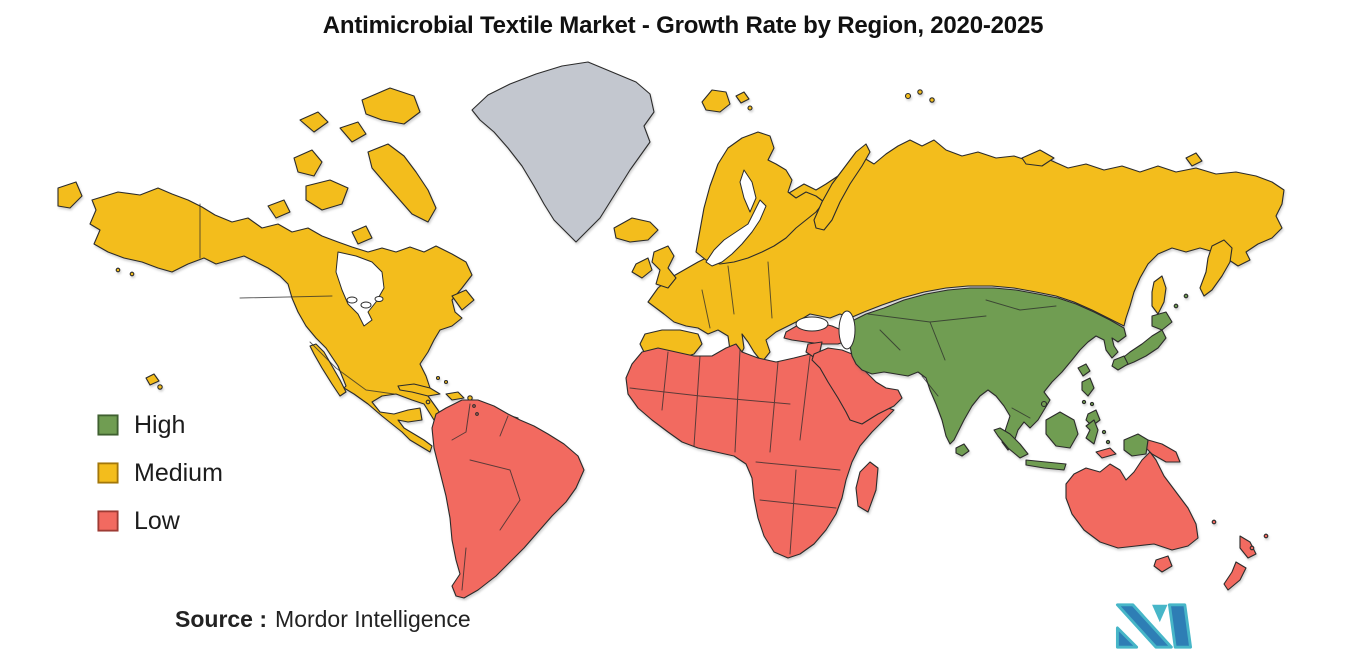  What do you see at coordinates (1180, 626) in the screenshot?
I see `logo-right-stroke` at bounding box center [1180, 626].